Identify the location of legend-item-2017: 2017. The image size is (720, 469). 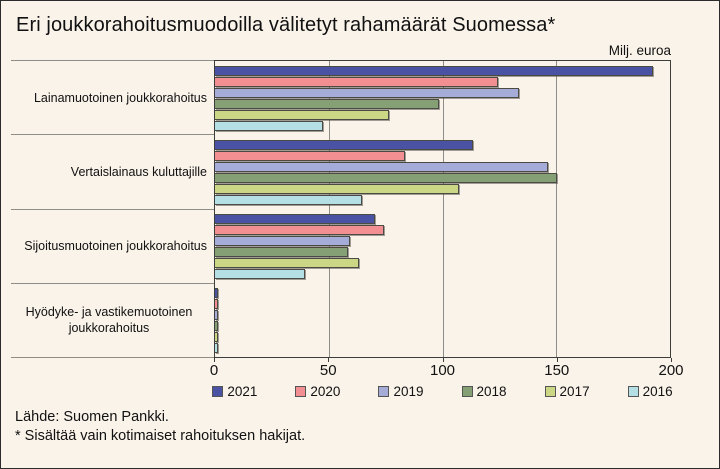
(567, 391).